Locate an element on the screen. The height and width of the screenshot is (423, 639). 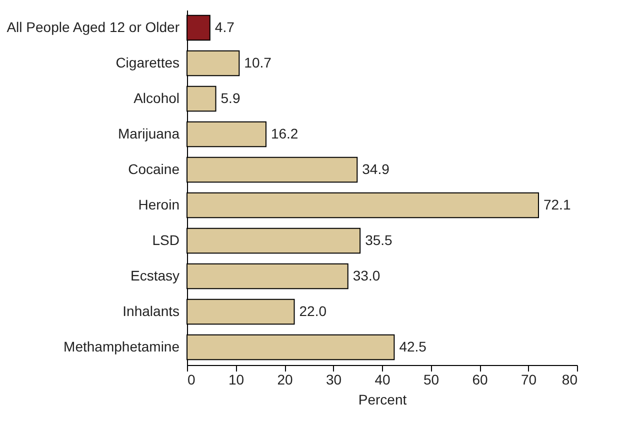
data-label: 16.2 is located at coordinates (284, 133).